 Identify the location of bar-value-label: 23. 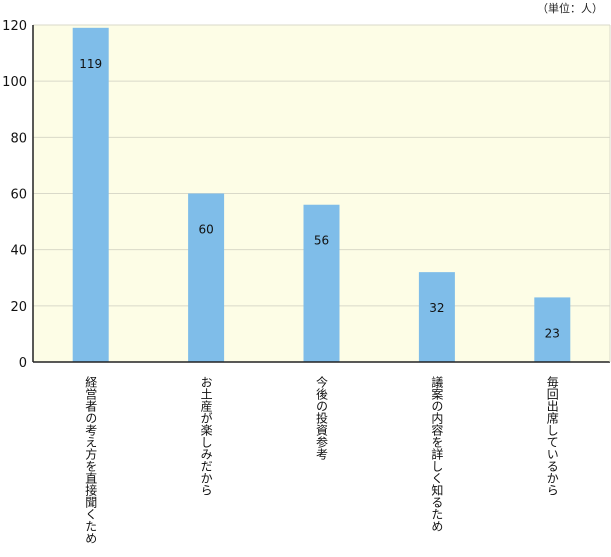
(552, 333).